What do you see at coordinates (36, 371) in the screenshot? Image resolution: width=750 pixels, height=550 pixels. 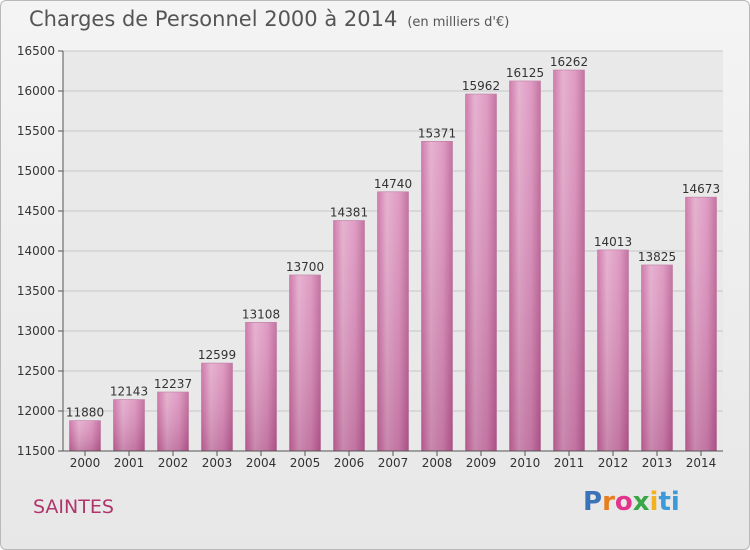 I see `y-tick-label: 12500` at bounding box center [36, 371].